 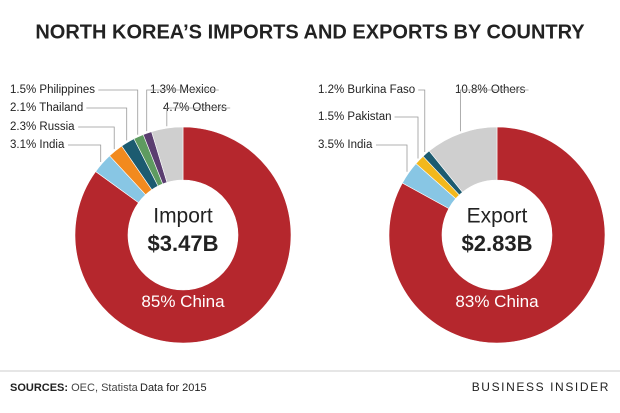 I want to click on slice-label: 3.5% India, so click(x=345, y=145).